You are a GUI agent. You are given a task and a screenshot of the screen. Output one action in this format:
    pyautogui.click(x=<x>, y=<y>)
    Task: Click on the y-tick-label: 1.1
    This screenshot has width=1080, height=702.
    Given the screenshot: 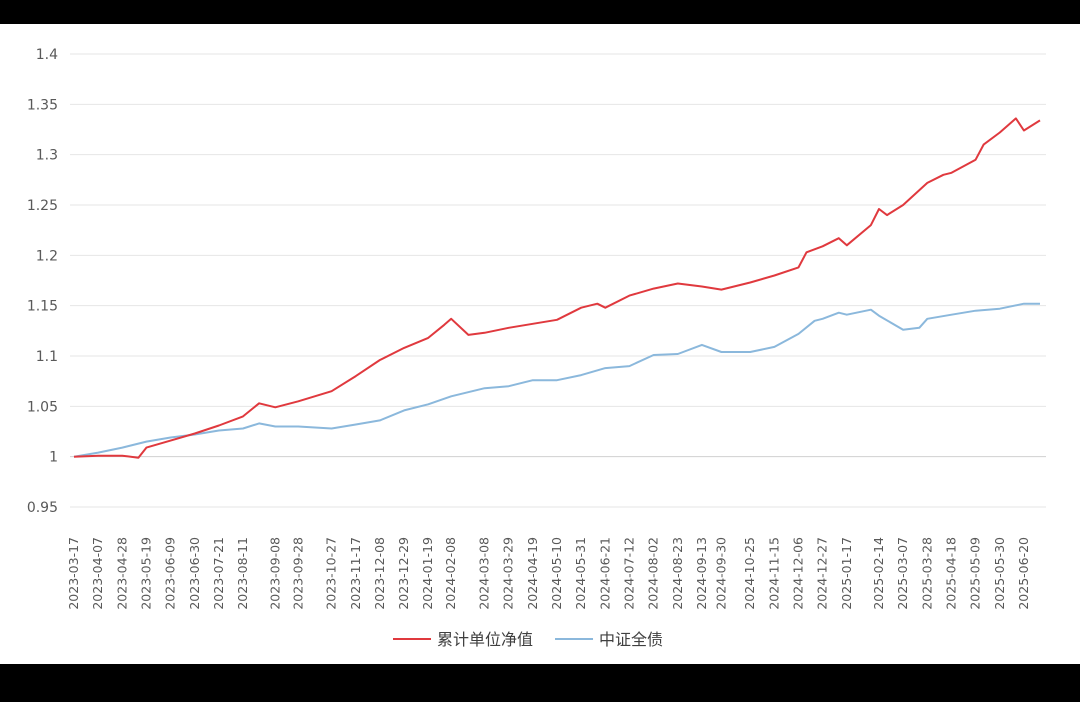 What is the action you would take?
    pyautogui.click(x=47, y=357)
    